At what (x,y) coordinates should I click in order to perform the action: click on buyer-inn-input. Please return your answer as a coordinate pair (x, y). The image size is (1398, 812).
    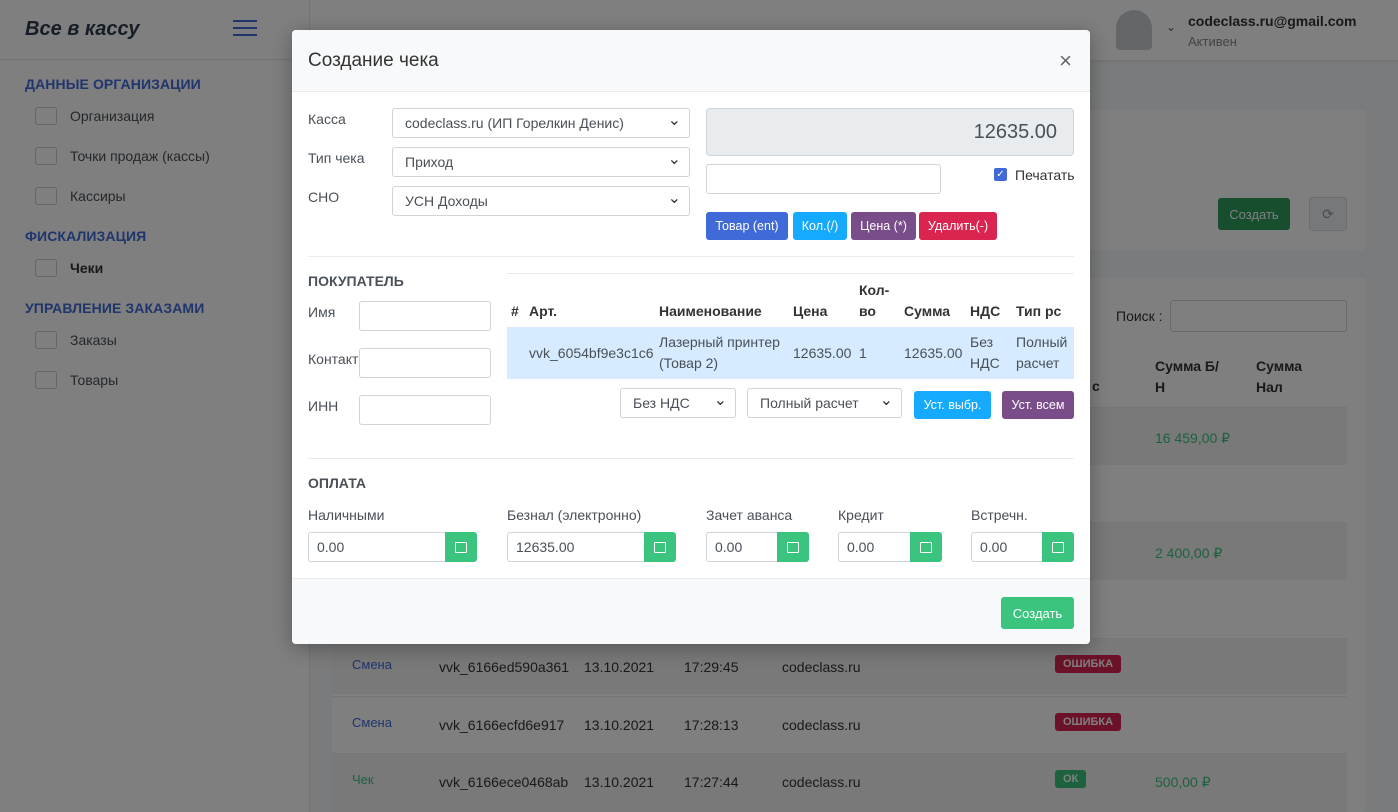
    Looking at the image, I should click on (425, 410).